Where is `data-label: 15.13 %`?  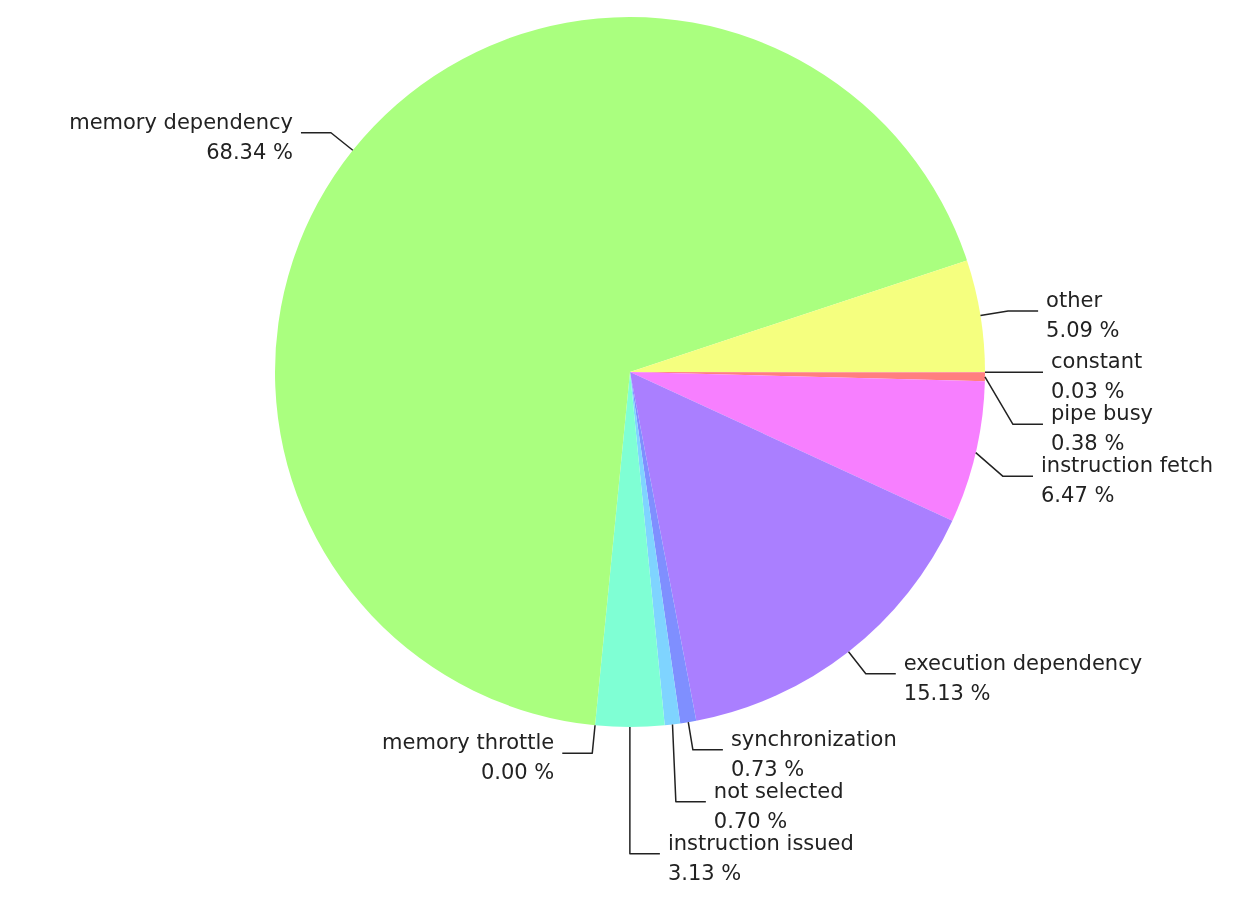
data-label: 15.13 % is located at coordinates (947, 692).